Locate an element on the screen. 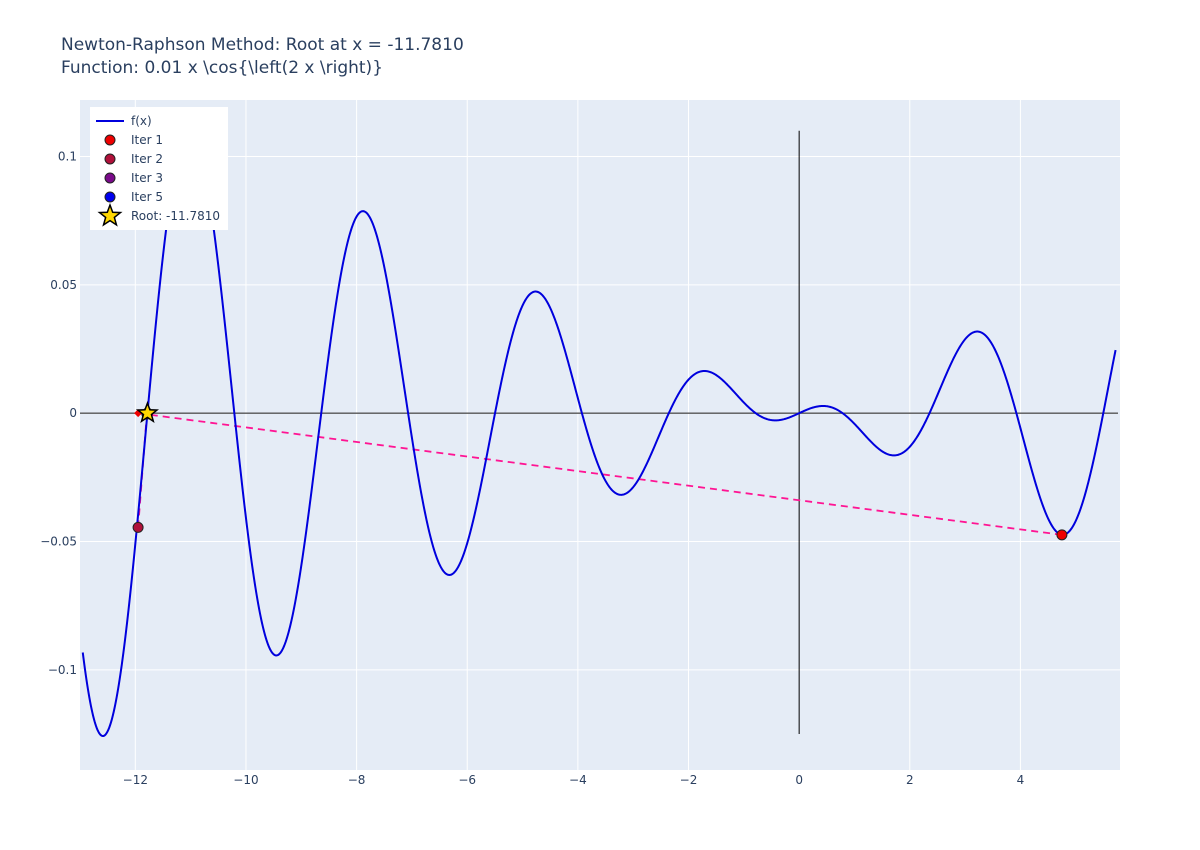  legend-swatch-root is located at coordinates (110, 214).